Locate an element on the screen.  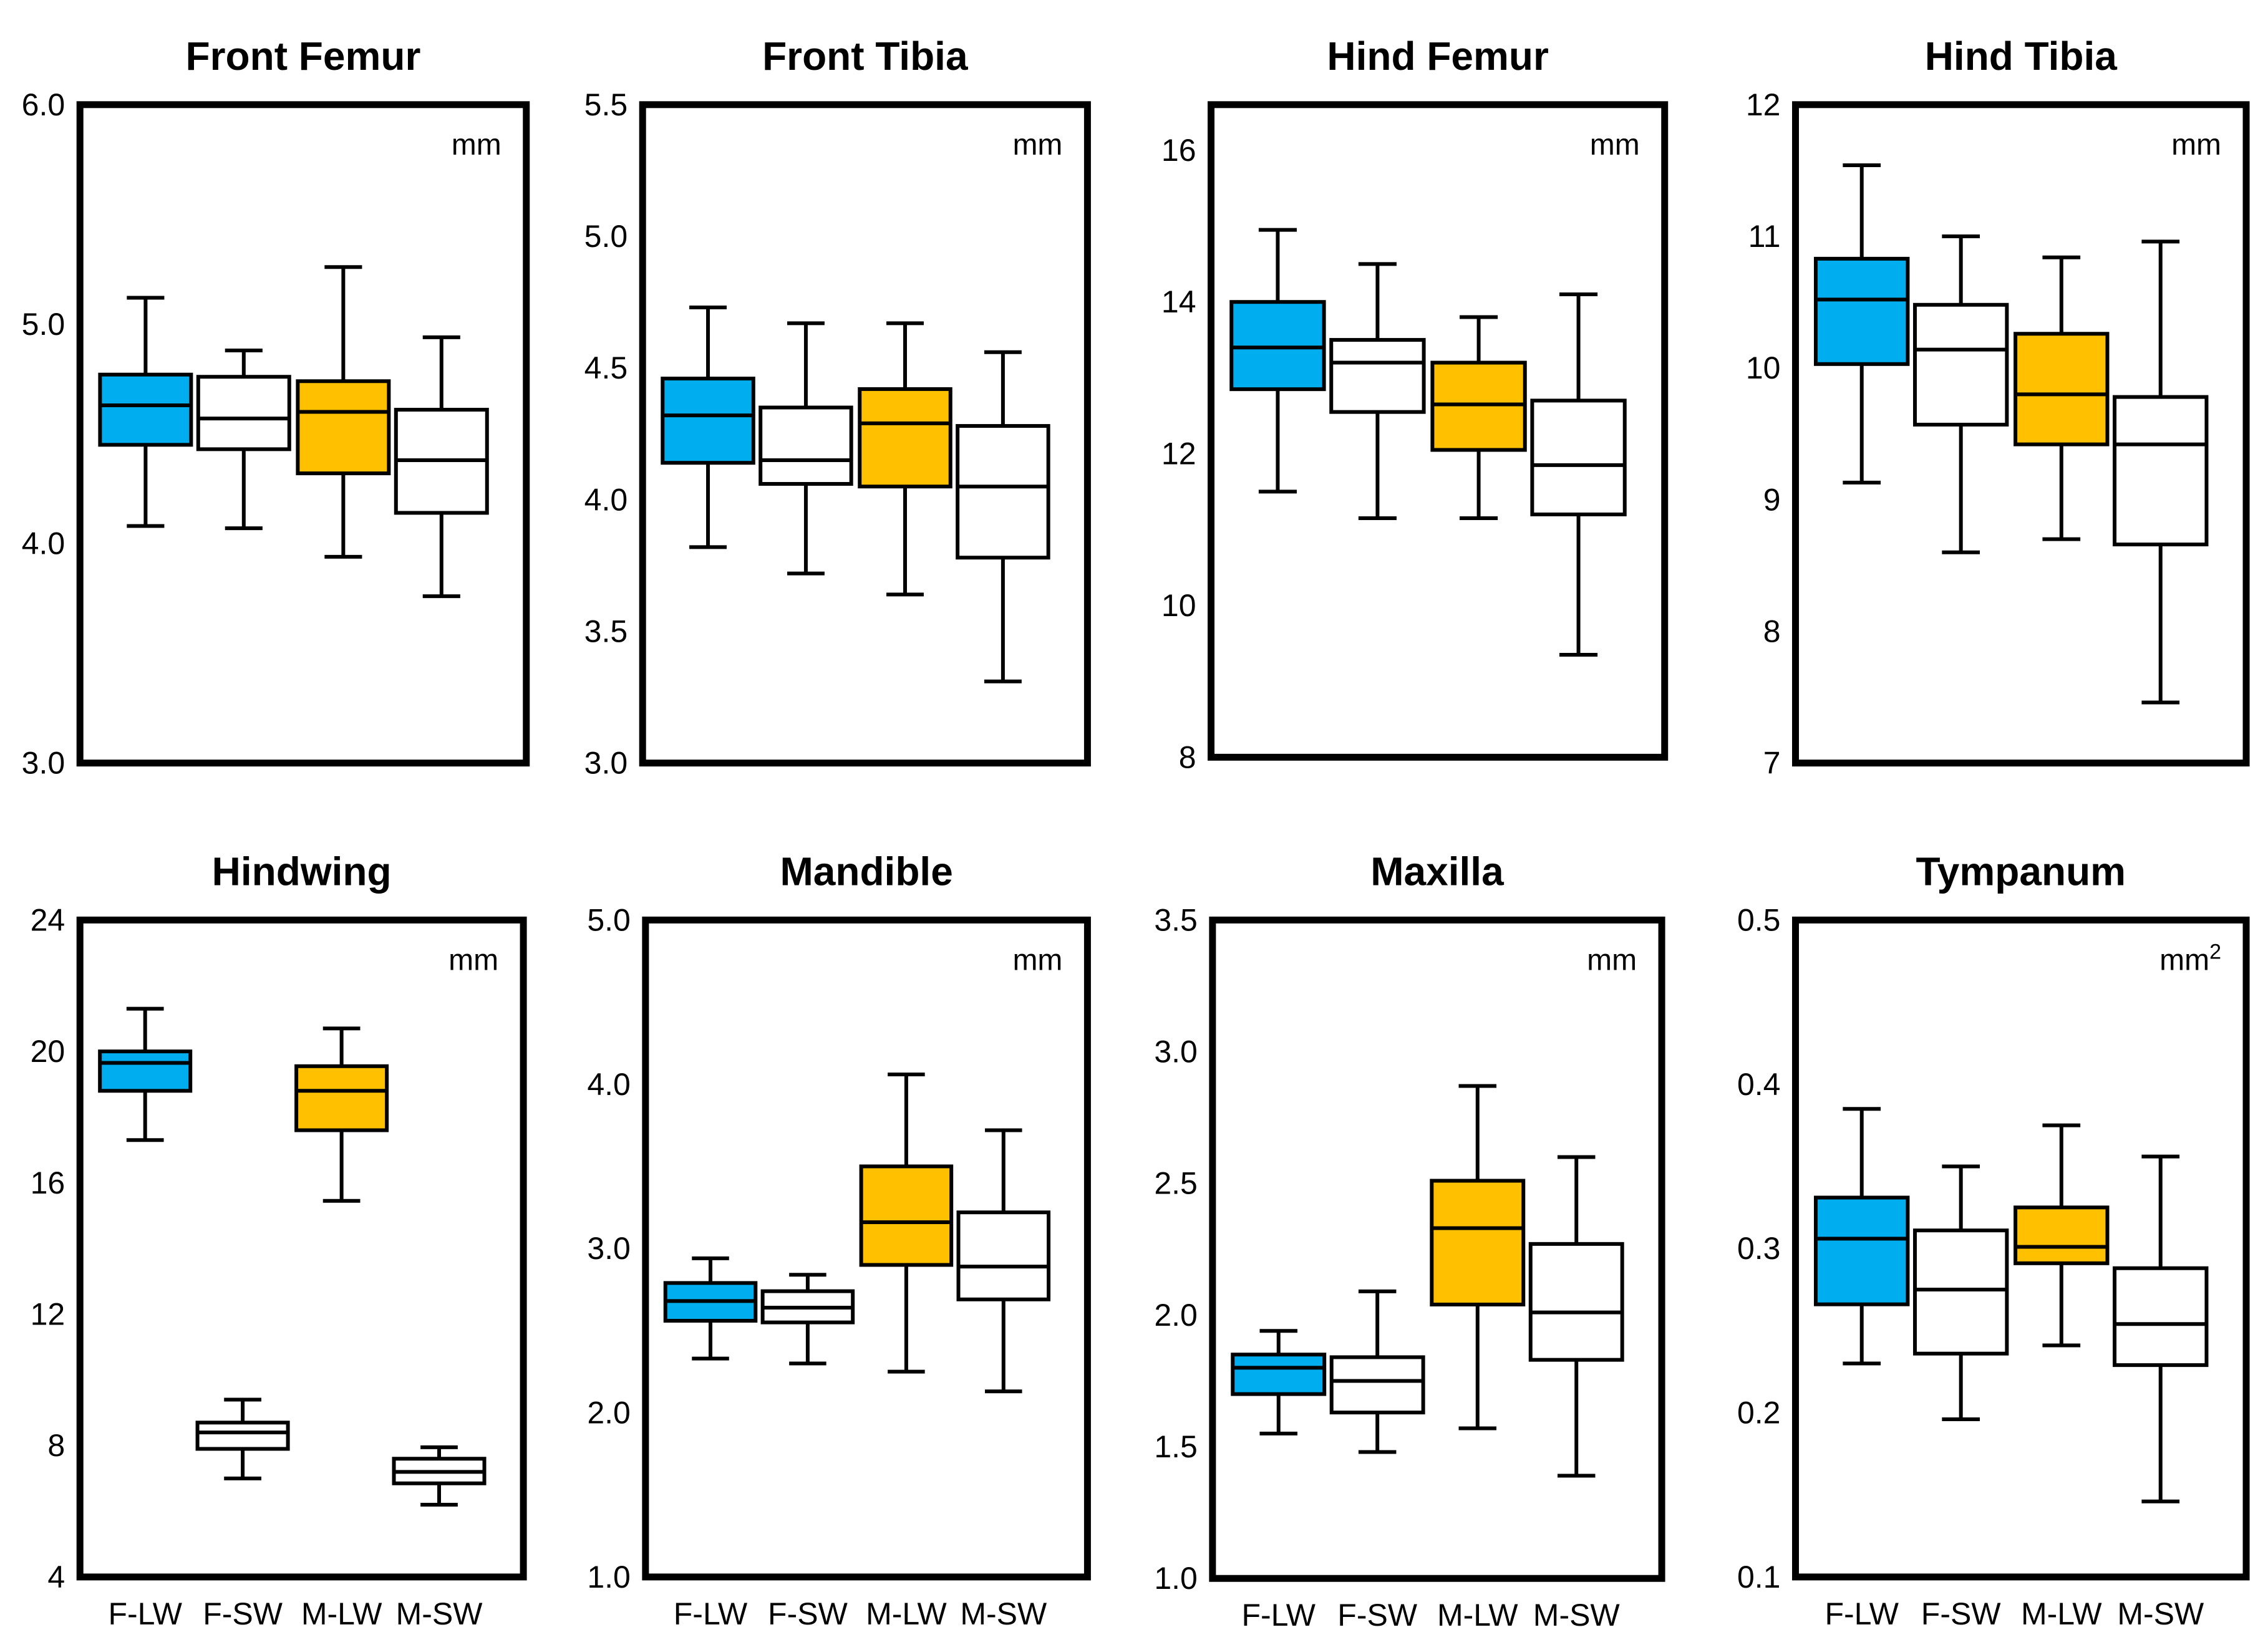
y-tick-label: 2.0 is located at coordinates (1176, 1315).